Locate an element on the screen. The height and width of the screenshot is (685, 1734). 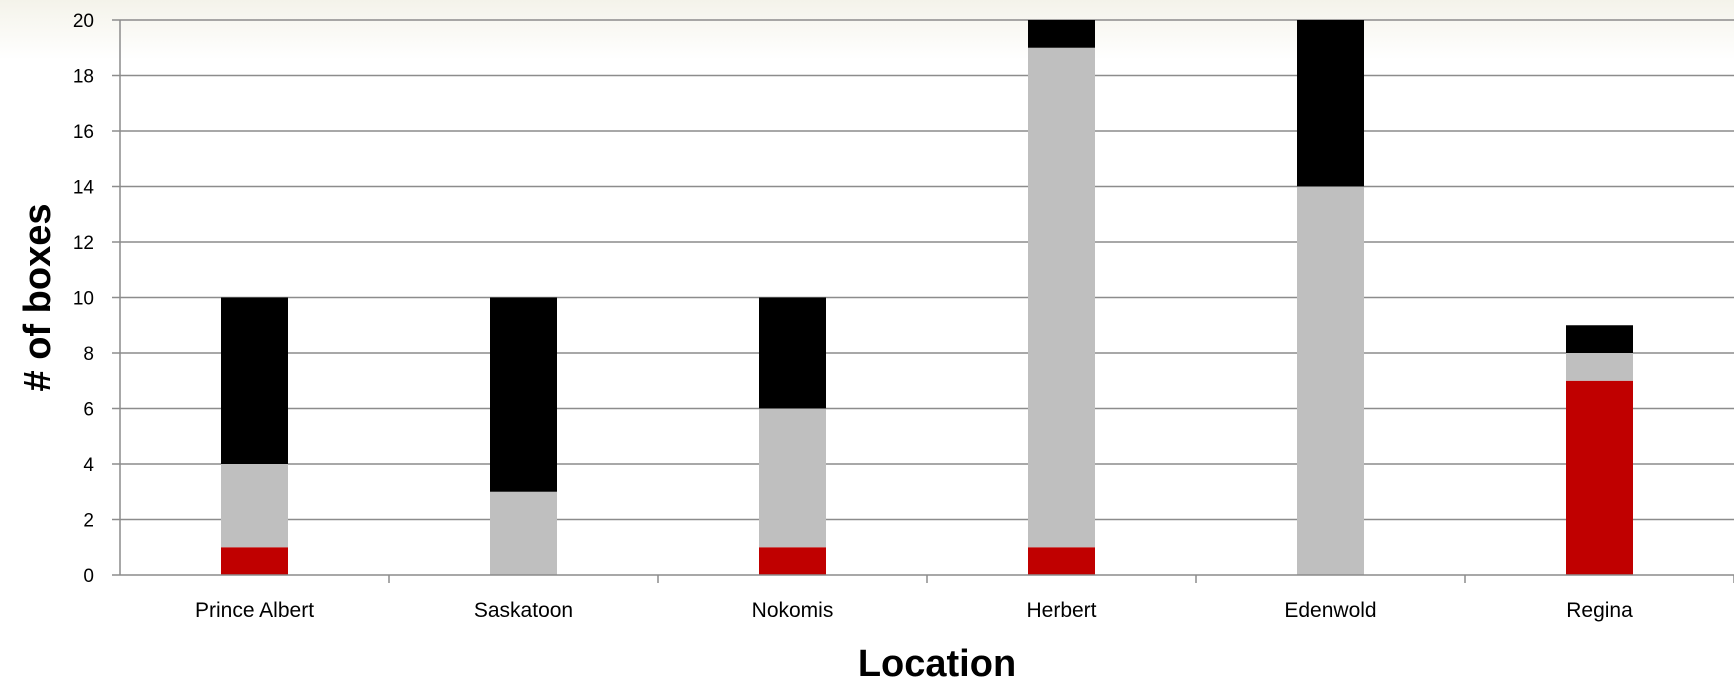
y-tick-label: 0 is located at coordinates (88, 576).